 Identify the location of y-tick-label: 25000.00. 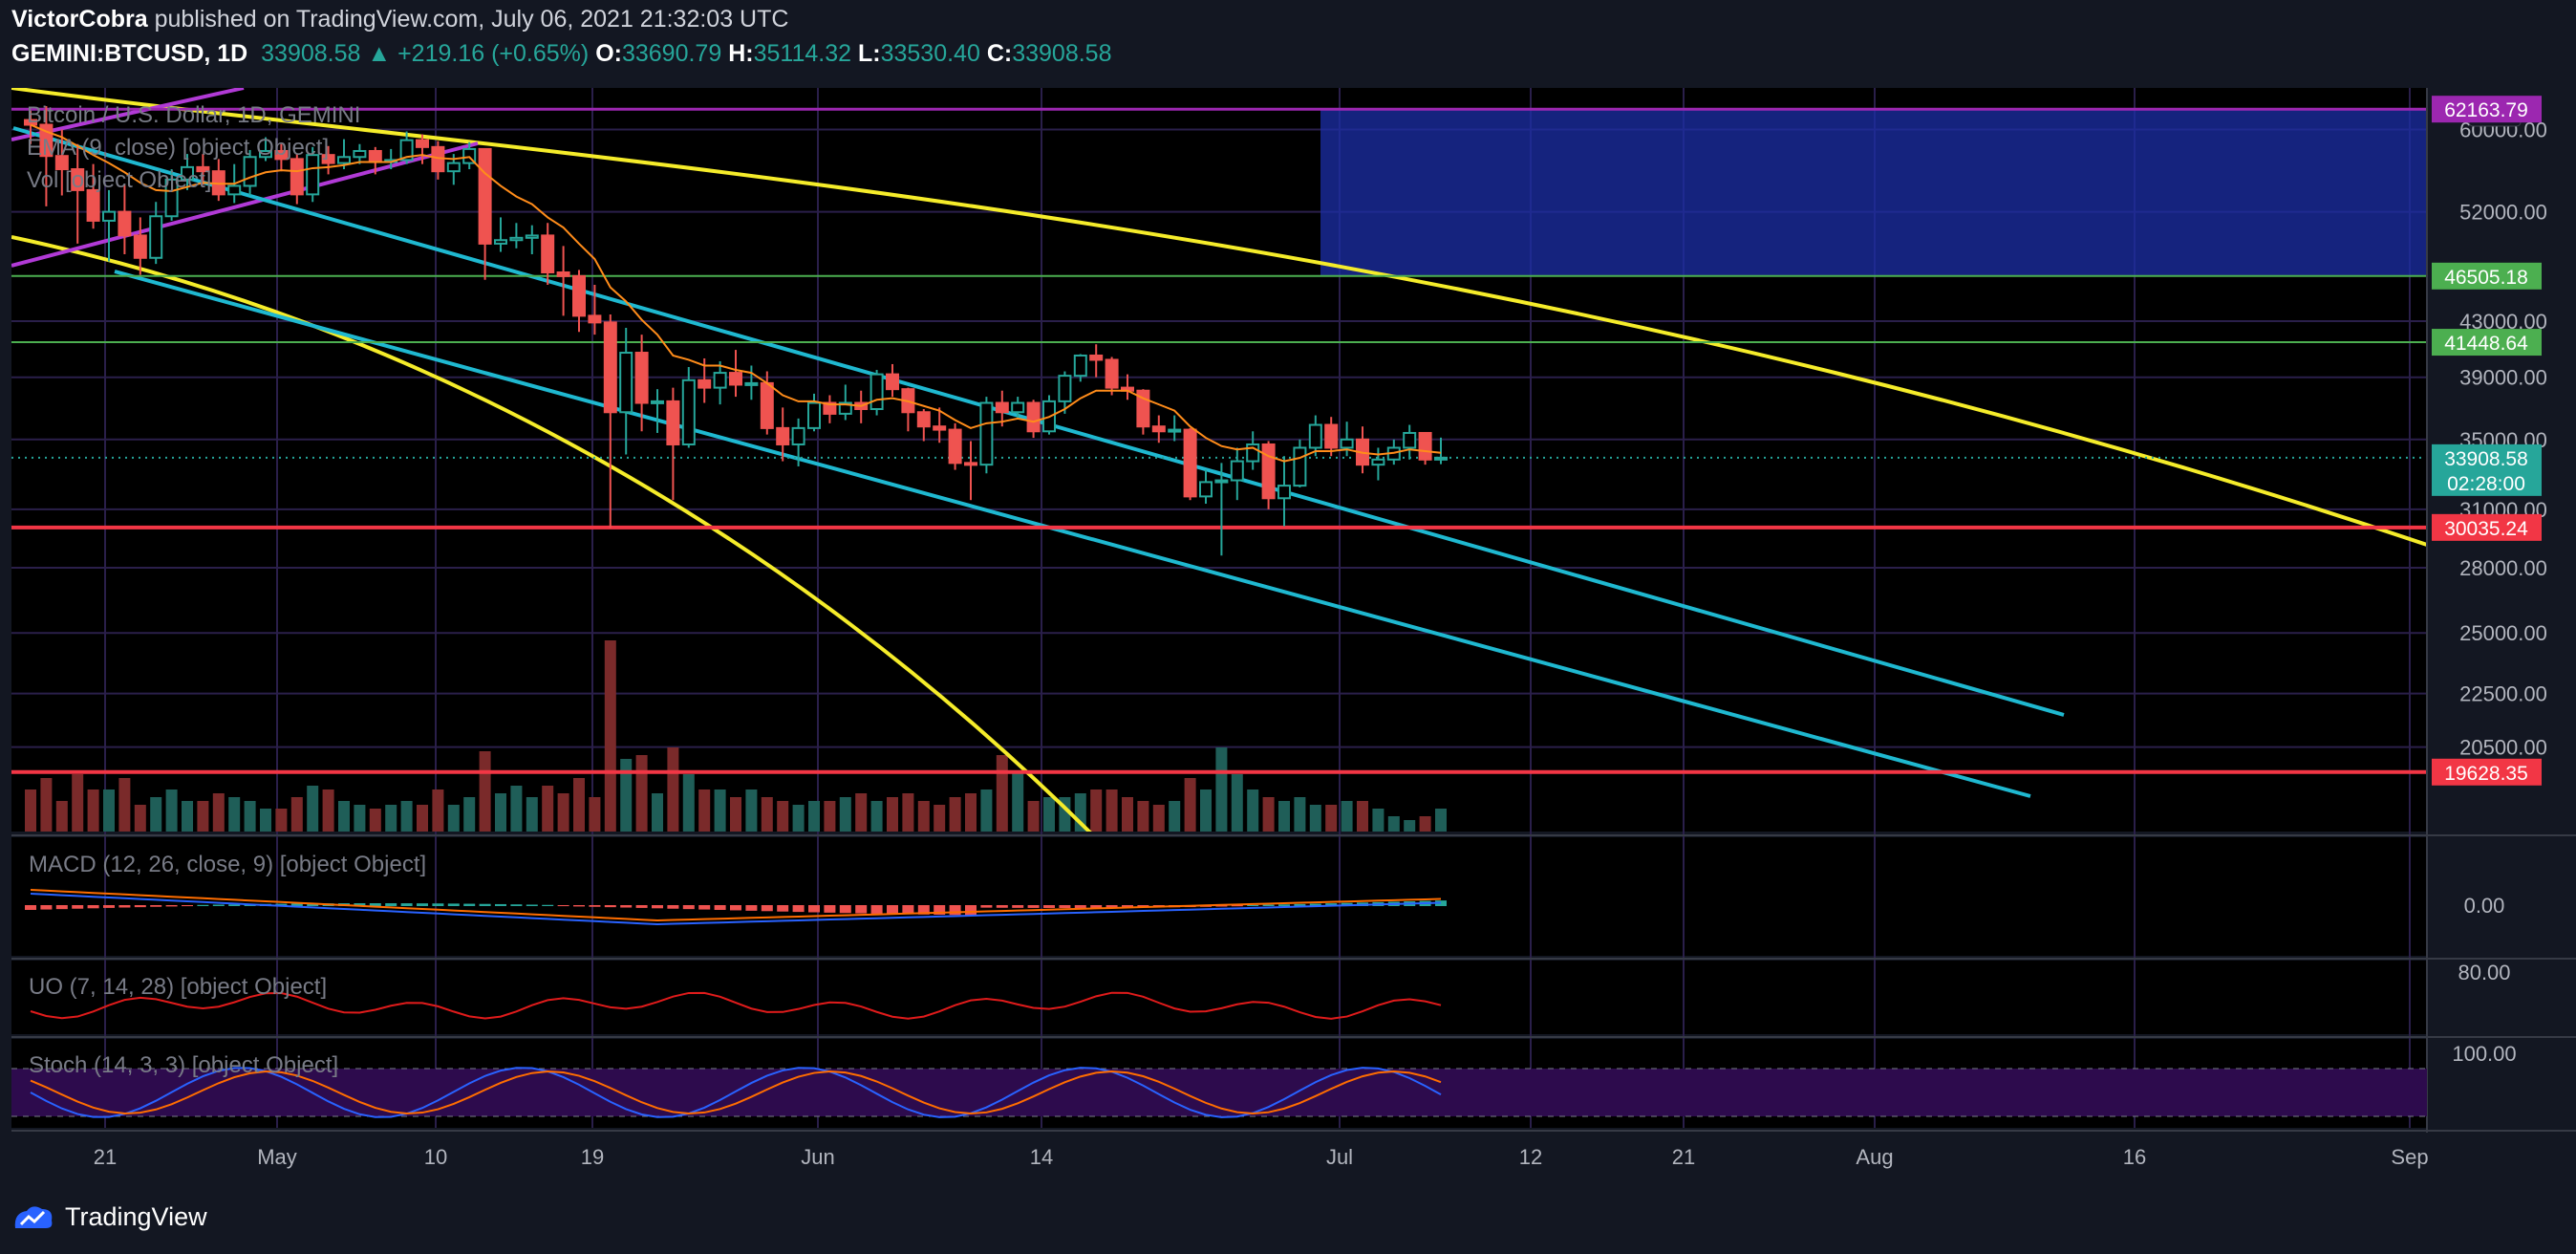
(2503, 633).